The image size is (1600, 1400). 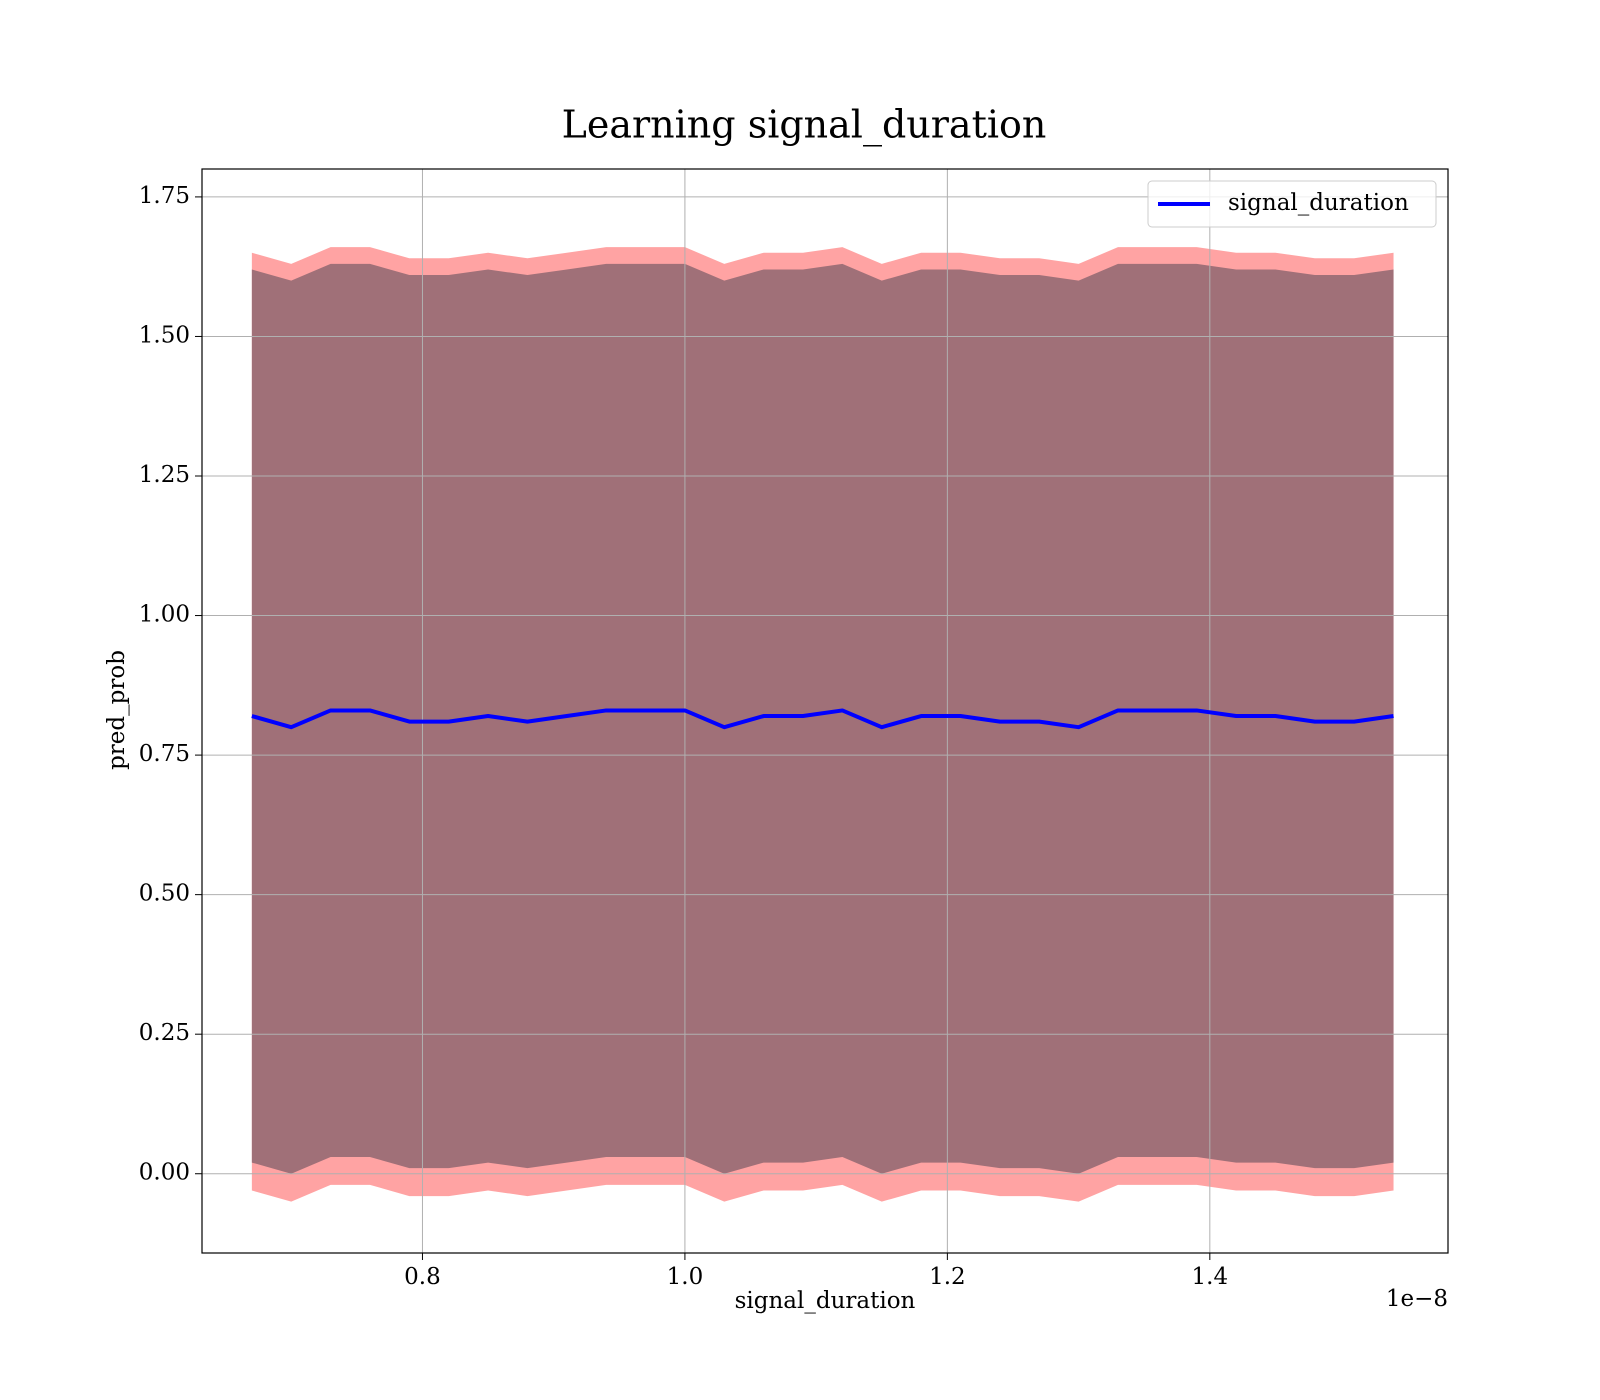 I want to click on line, so click(x=822, y=719).